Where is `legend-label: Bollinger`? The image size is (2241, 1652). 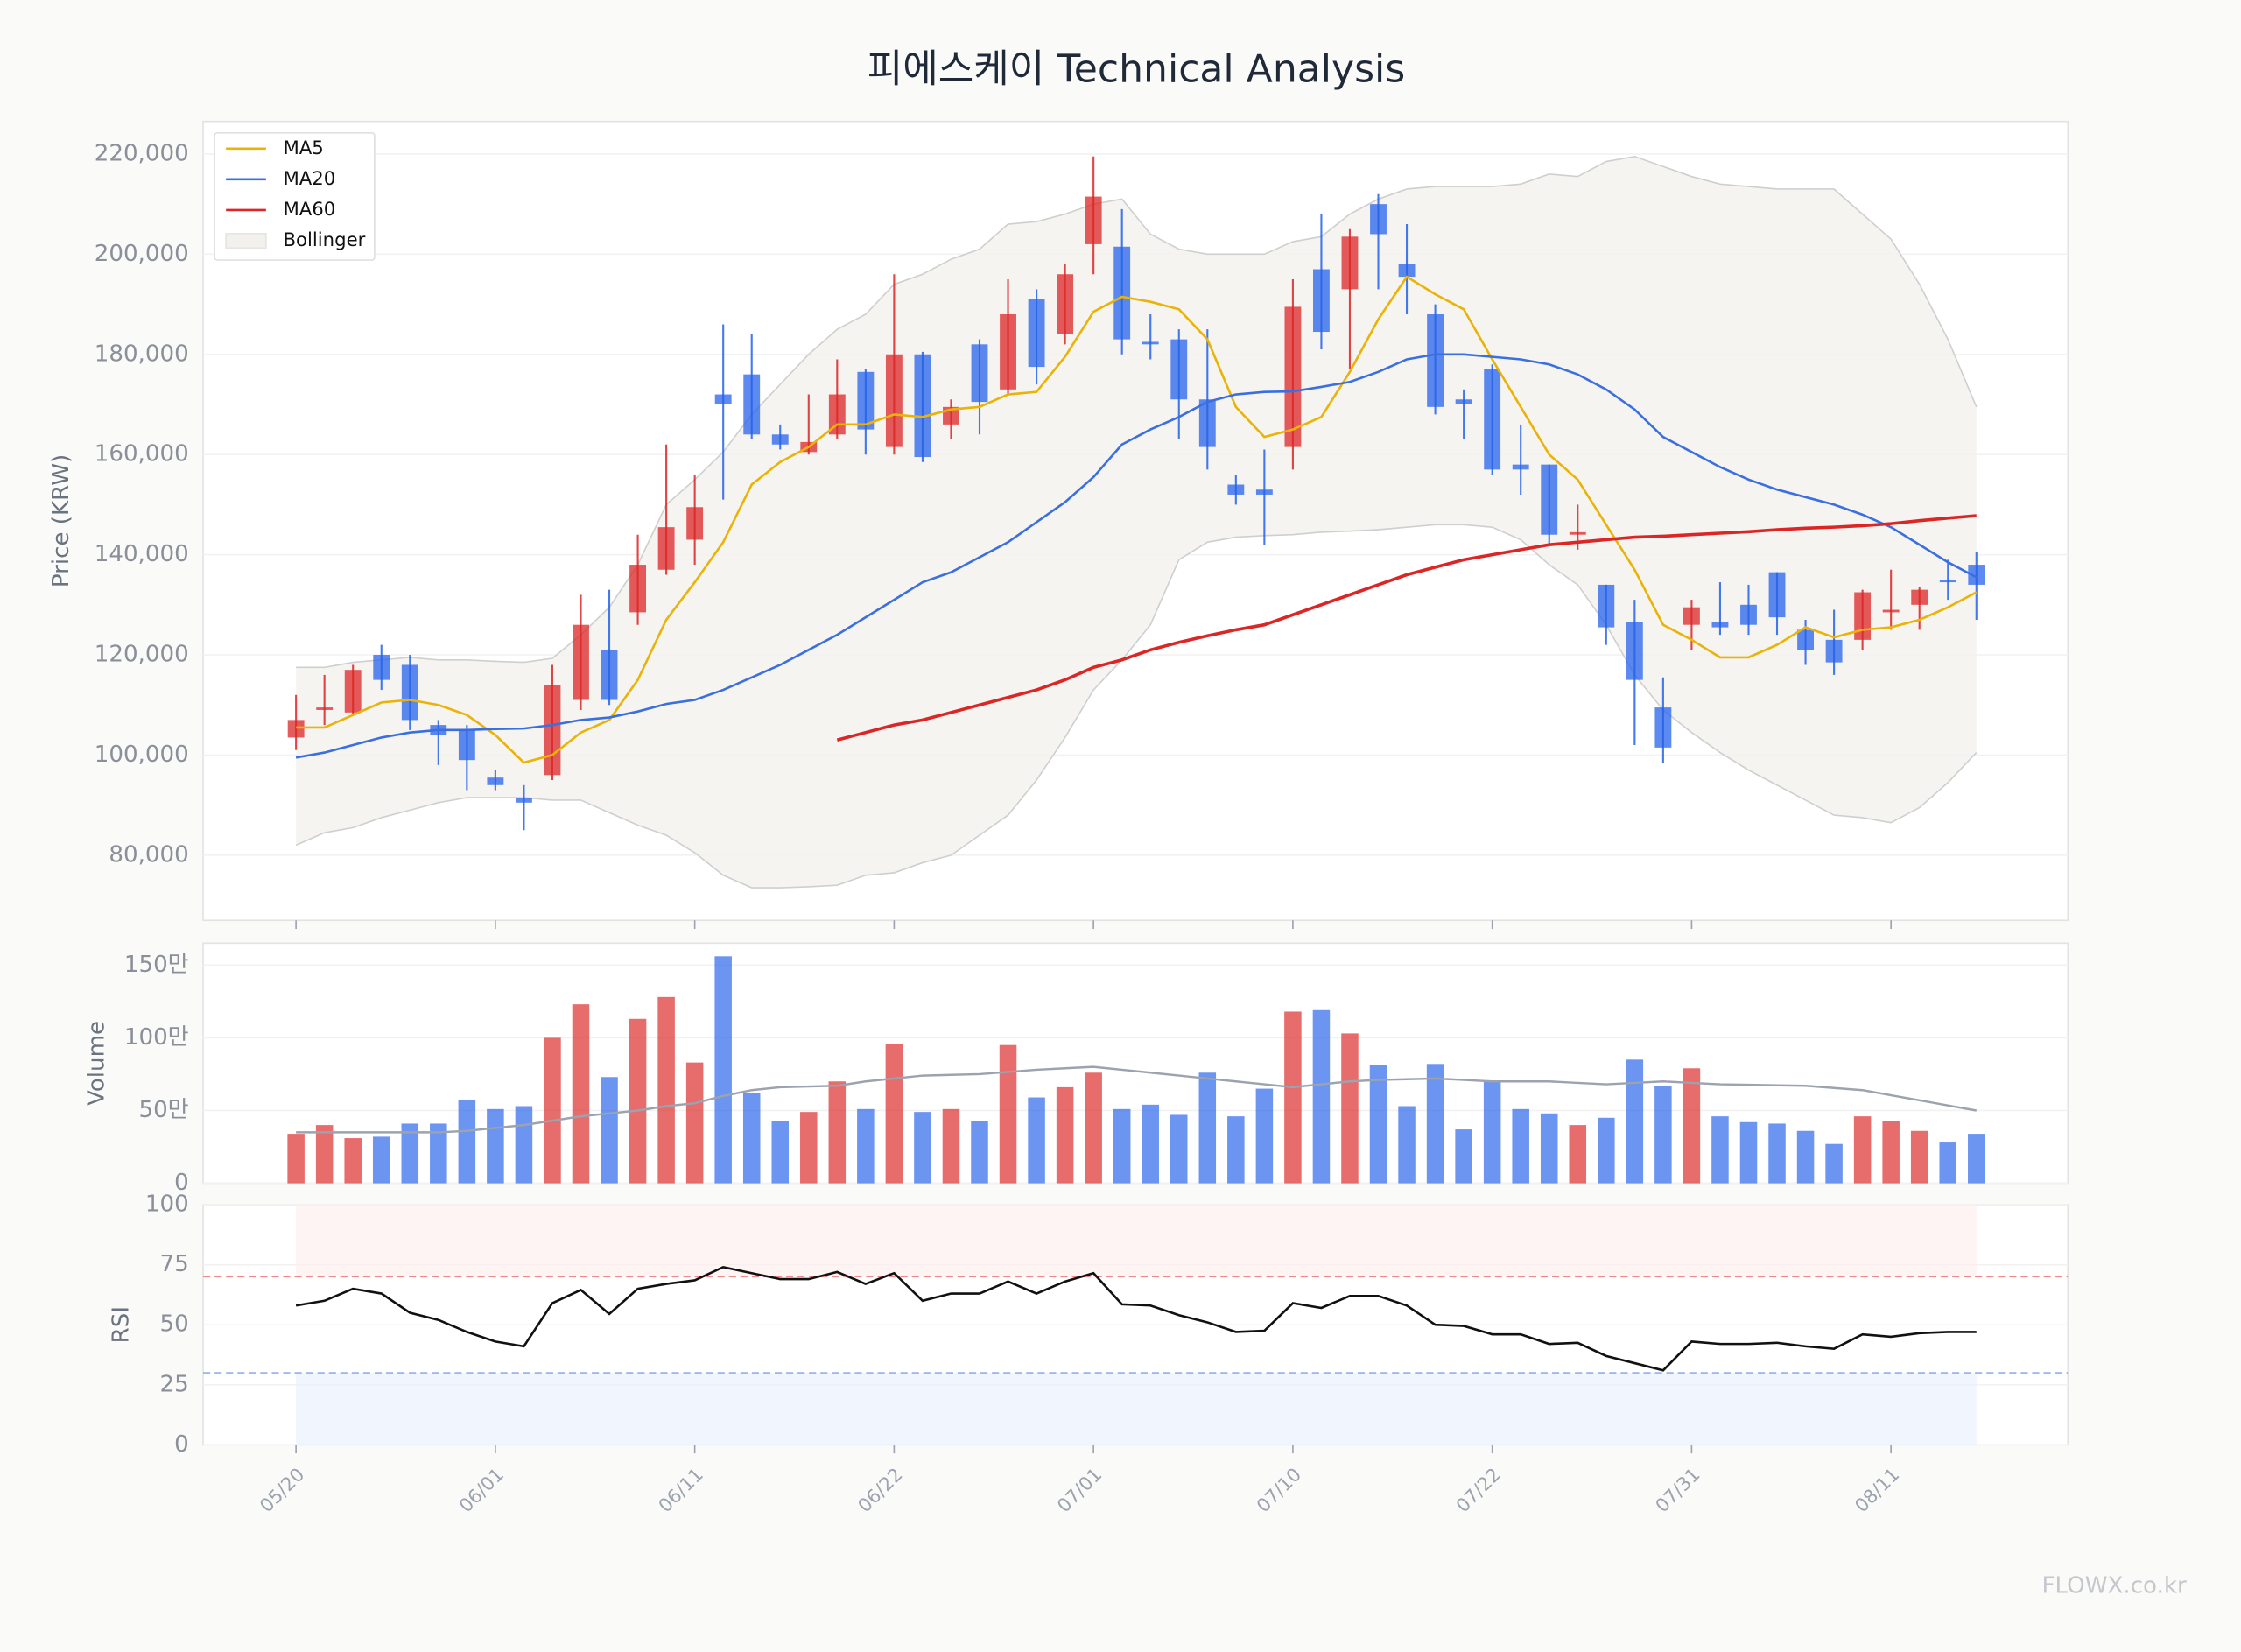
legend-label: Bollinger is located at coordinates (324, 240).